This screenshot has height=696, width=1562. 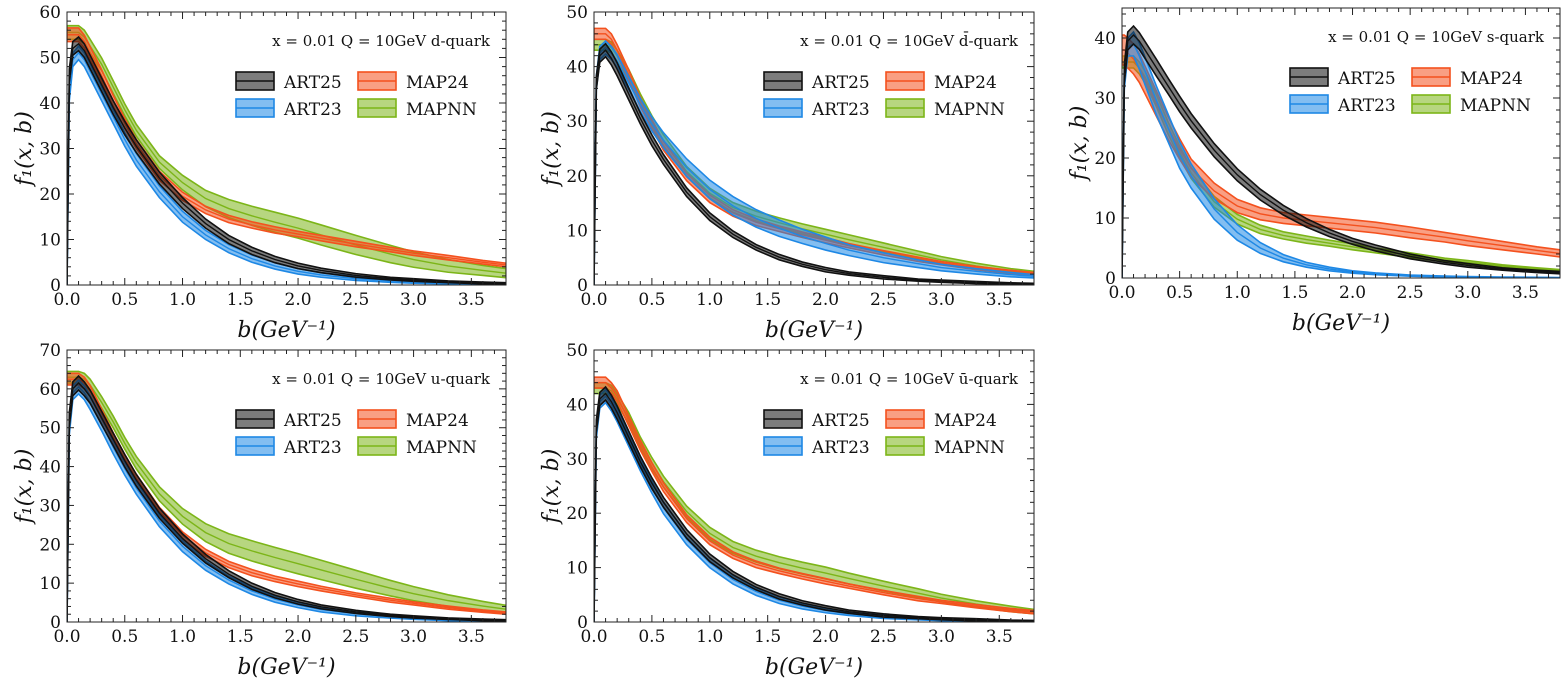 What do you see at coordinates (50, 13) in the screenshot?
I see `y-tick-label: 60` at bounding box center [50, 13].